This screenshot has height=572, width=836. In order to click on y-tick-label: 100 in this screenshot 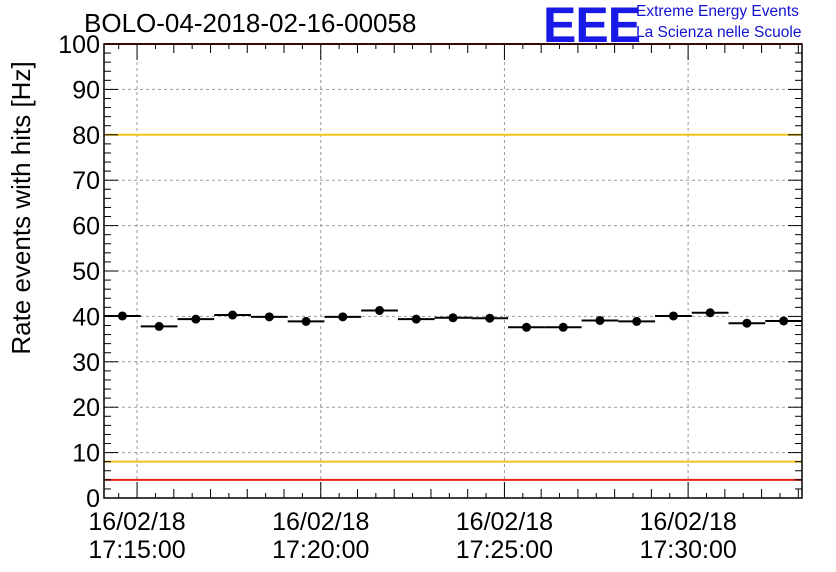, I will do `click(79, 45)`.